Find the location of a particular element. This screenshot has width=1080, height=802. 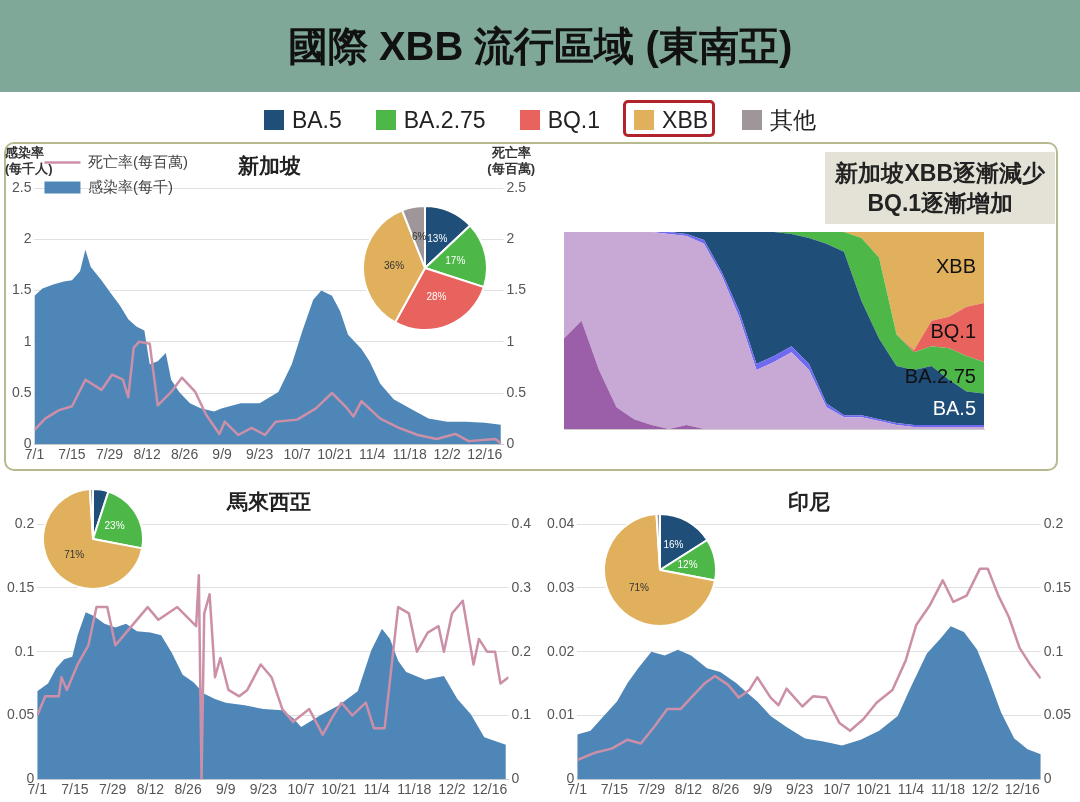

y2-tick-label: 2 is located at coordinates (510, 238).